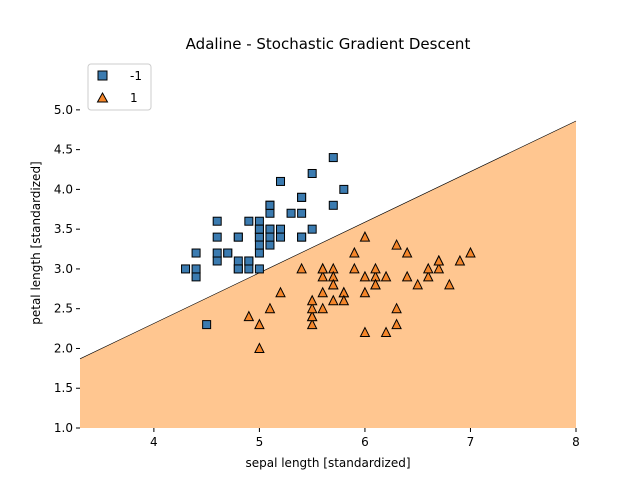  What do you see at coordinates (63, 309) in the screenshot?
I see `y-tick-label: 2.5` at bounding box center [63, 309].